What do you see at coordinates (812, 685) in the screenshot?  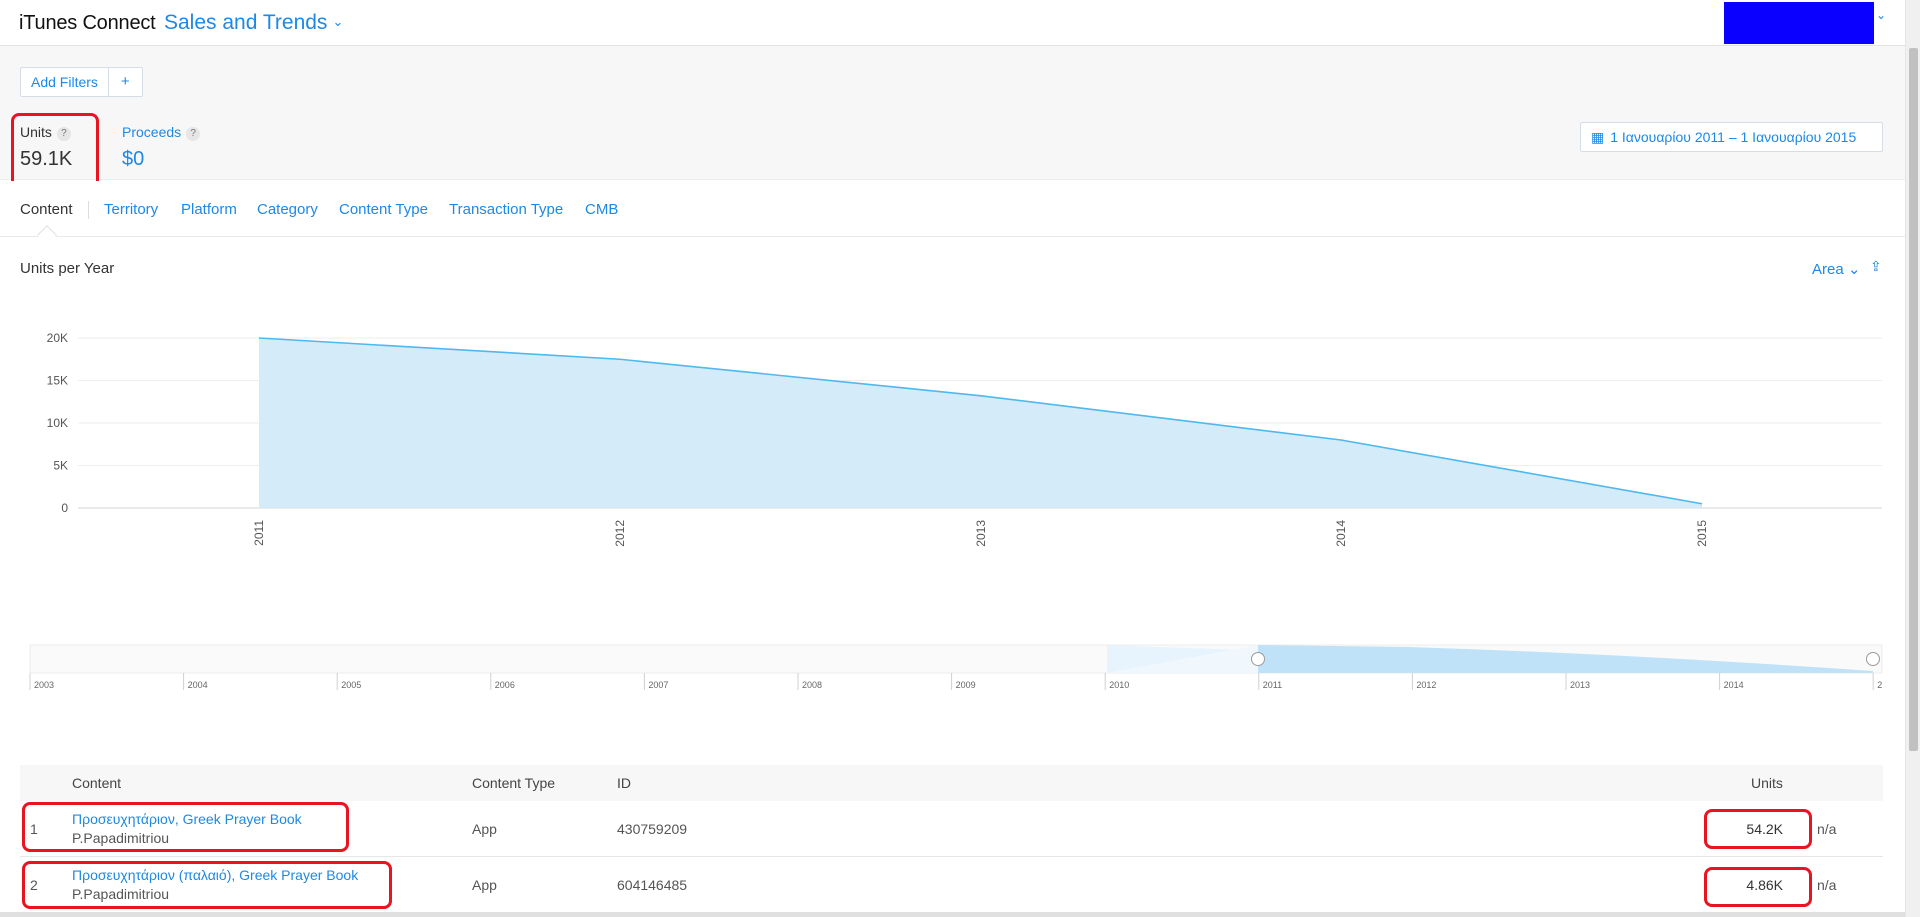 I see `timeline-year-label: 2008` at bounding box center [812, 685].